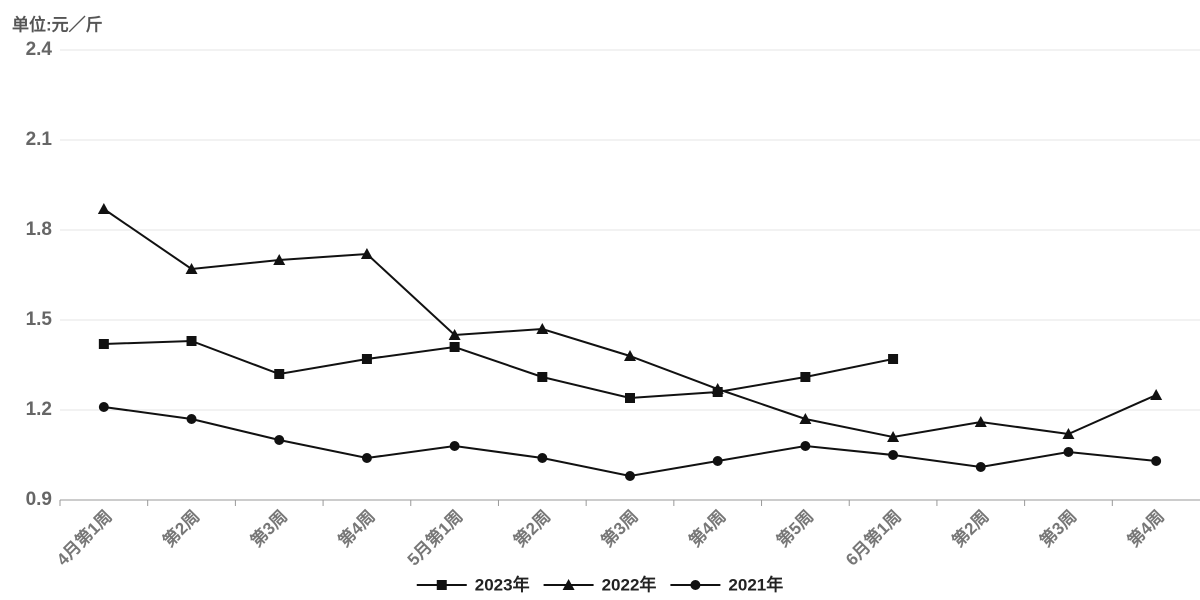 The height and width of the screenshot is (600, 1200). I want to click on y-tick-label: 1.2, so click(39, 409).